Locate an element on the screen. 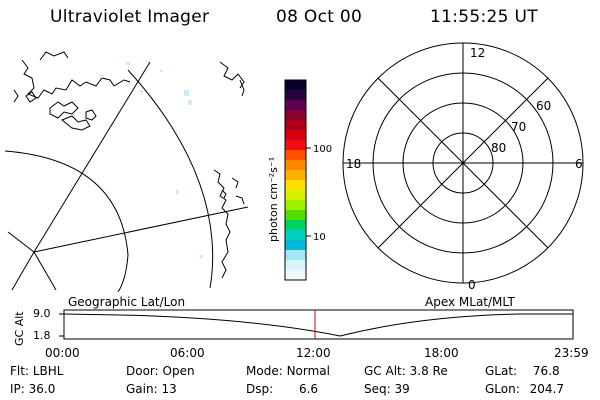 The height and width of the screenshot is (400, 600). colorbar-frame is located at coordinates (295, 180).